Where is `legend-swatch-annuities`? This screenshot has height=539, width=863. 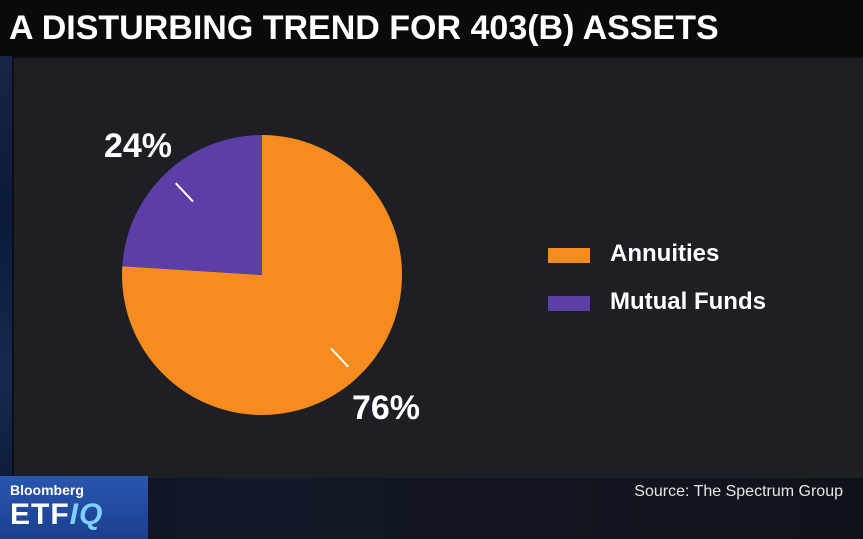
legend-swatch-annuities is located at coordinates (569, 255).